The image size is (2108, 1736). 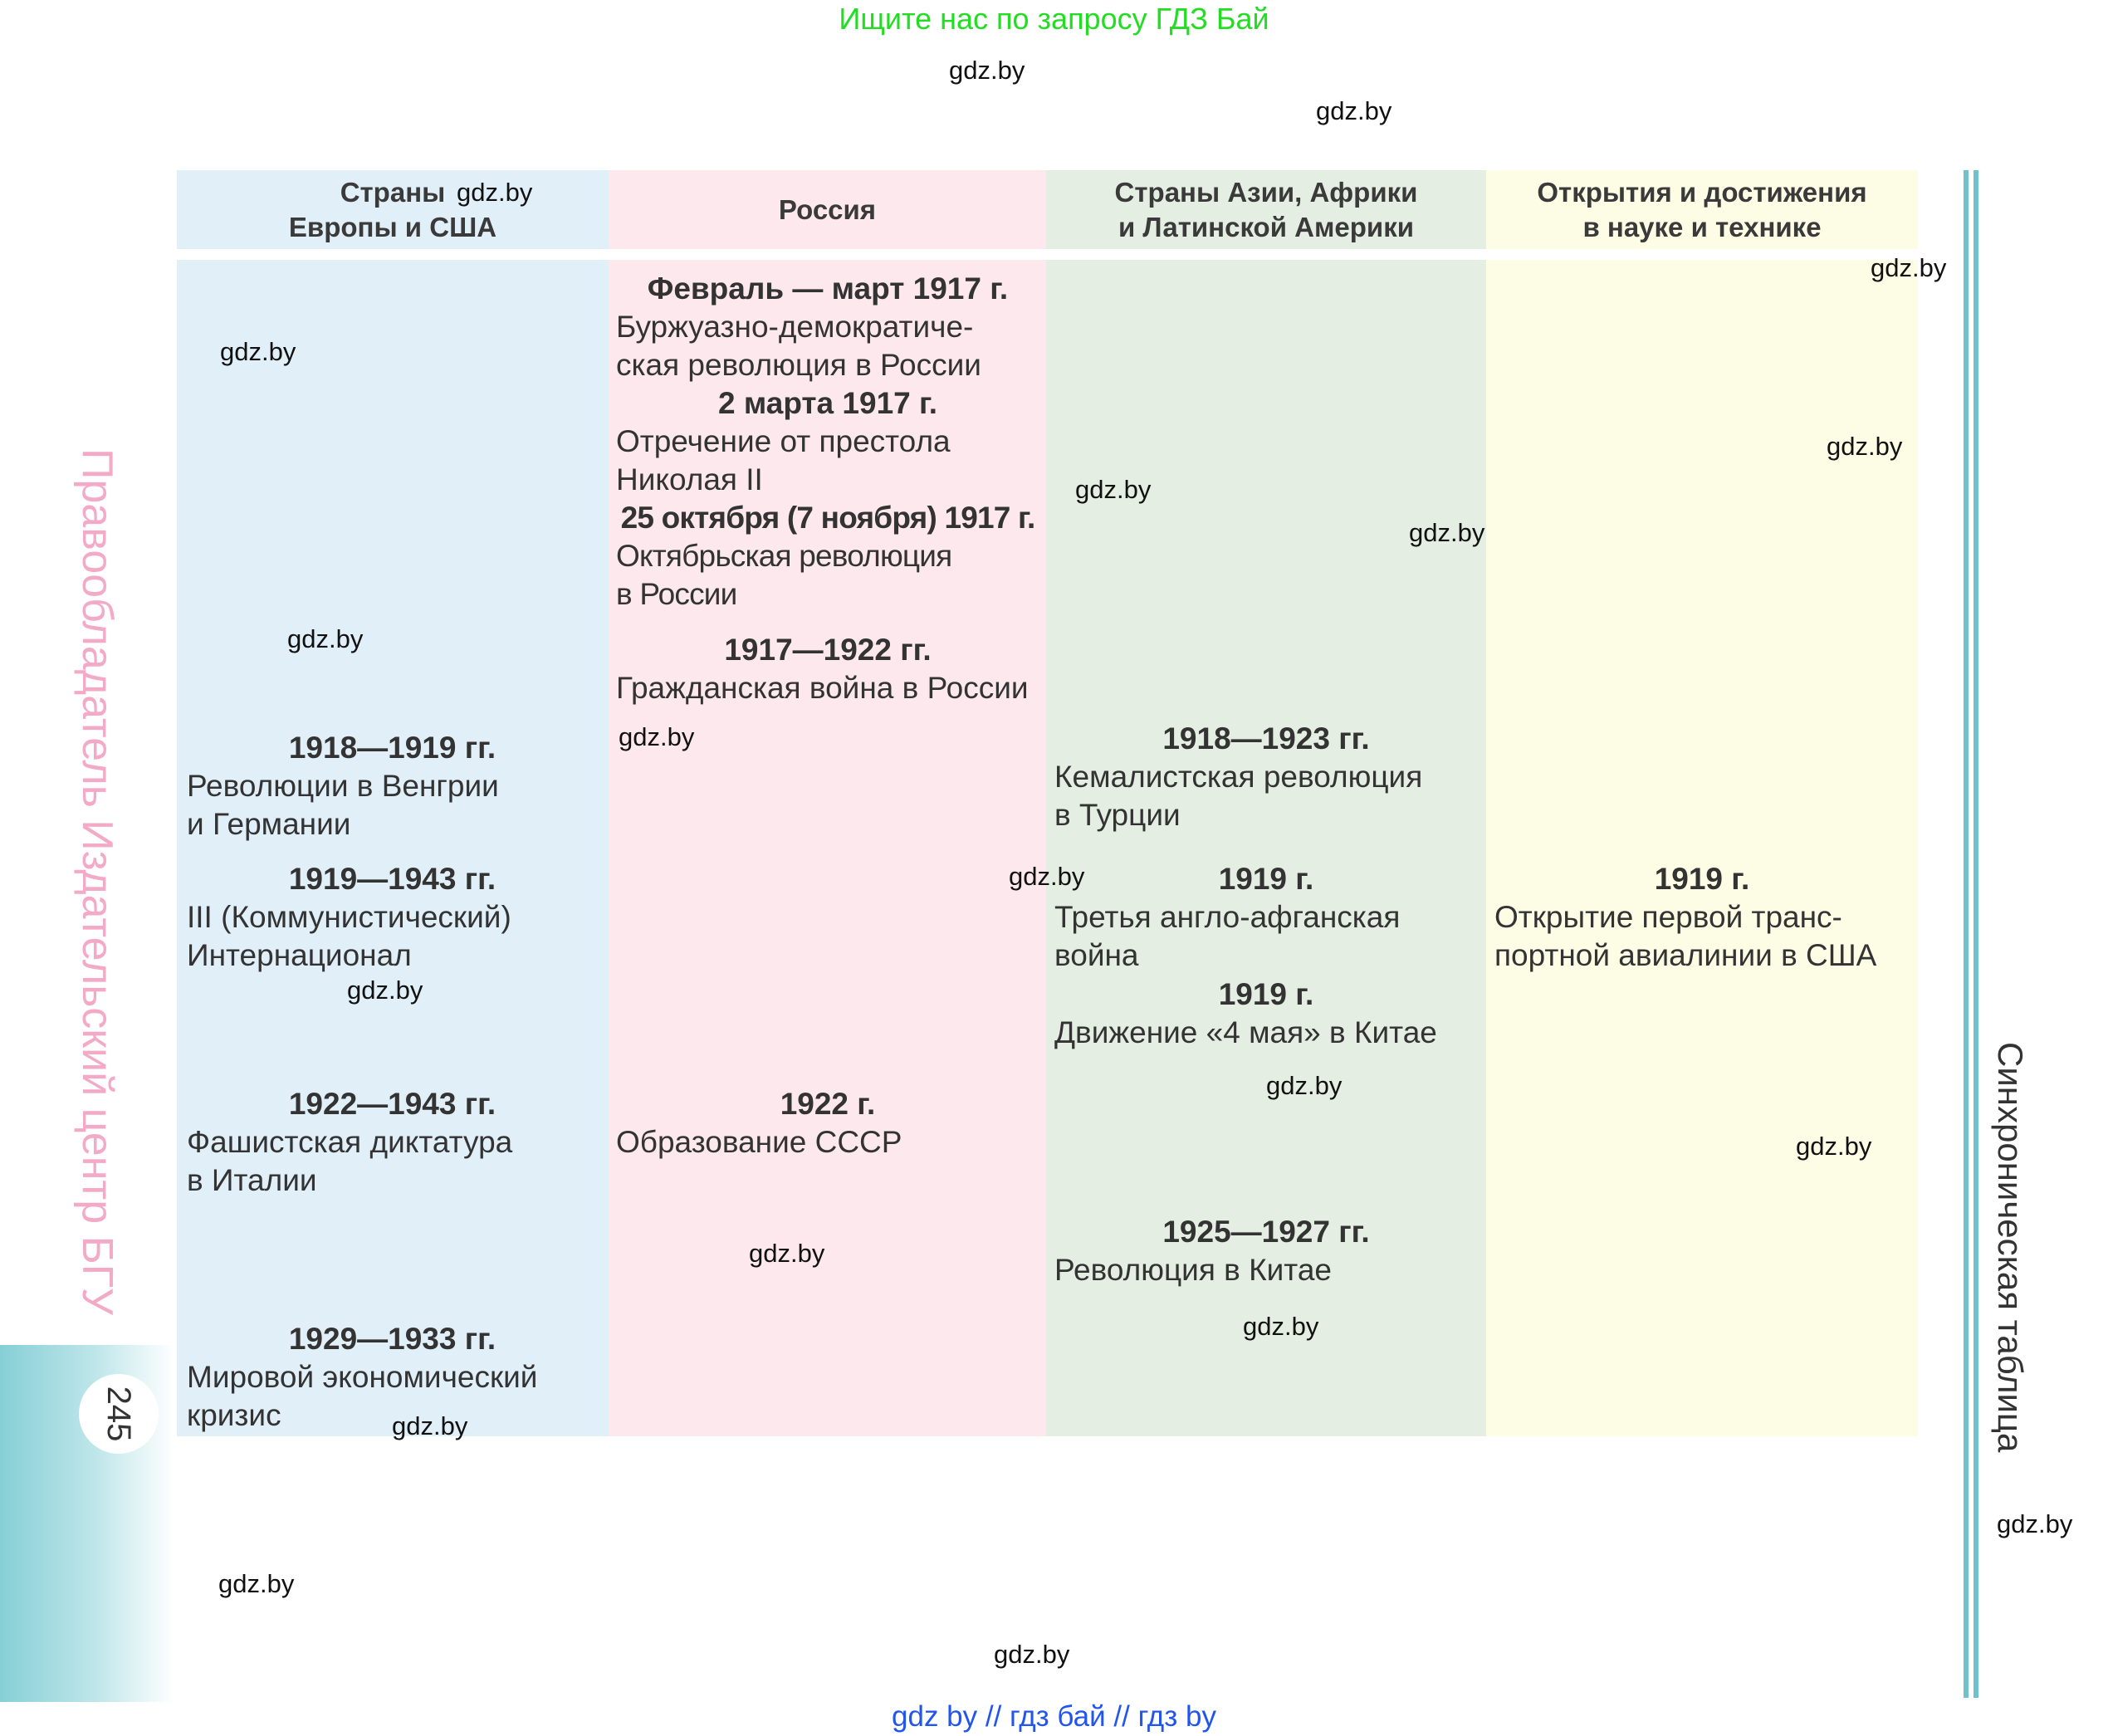 I want to click on asia-entry: 1919 г. Третья англо-афганская война, so click(x=1227, y=917).